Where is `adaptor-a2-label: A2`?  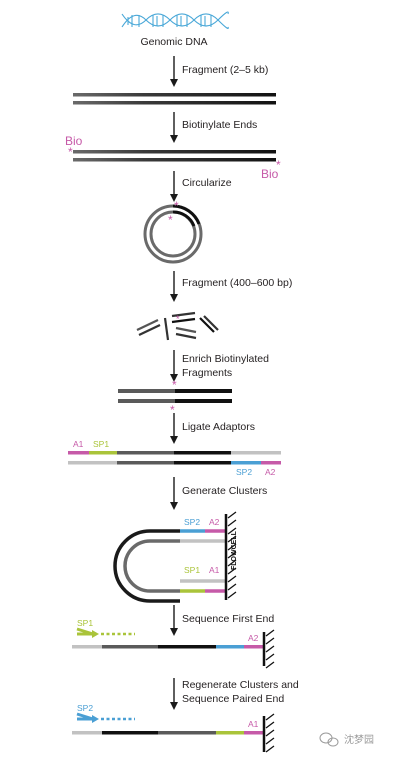 adaptor-a2-label: A2 is located at coordinates (270, 472).